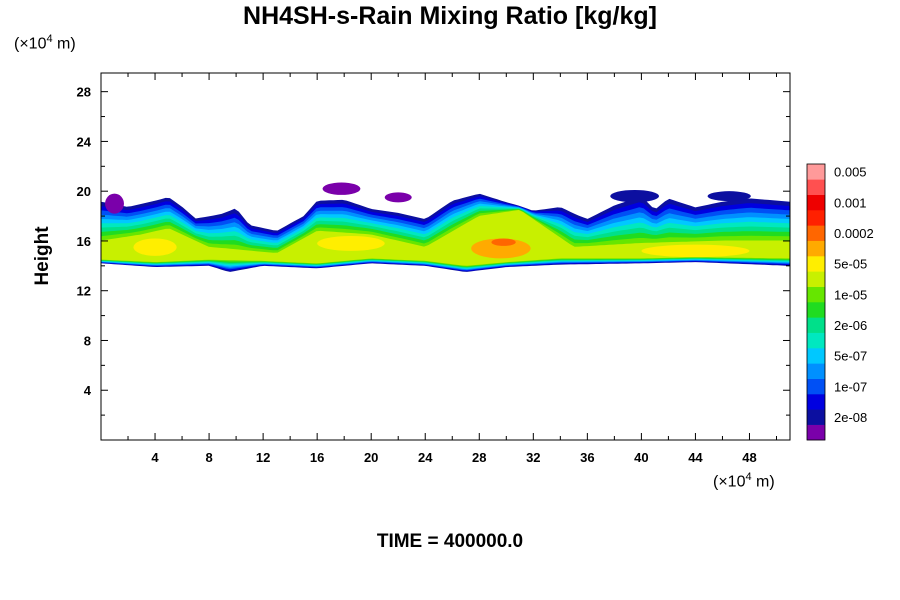  What do you see at coordinates (641, 457) in the screenshot?
I see `x-tick-label: 40` at bounding box center [641, 457].